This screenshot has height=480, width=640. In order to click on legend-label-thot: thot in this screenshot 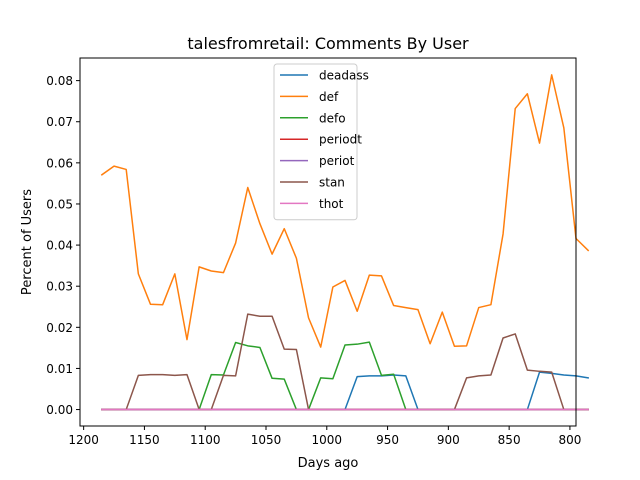, I will do `click(331, 204)`.